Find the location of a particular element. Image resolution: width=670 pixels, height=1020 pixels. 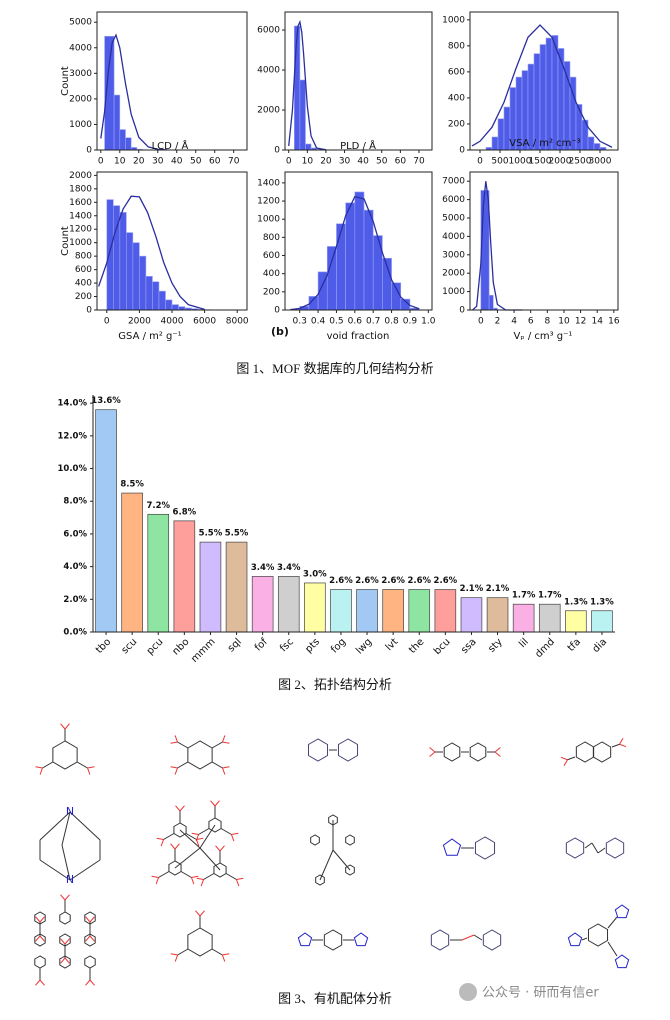

x-tick-label: fof is located at coordinates (261, 644).